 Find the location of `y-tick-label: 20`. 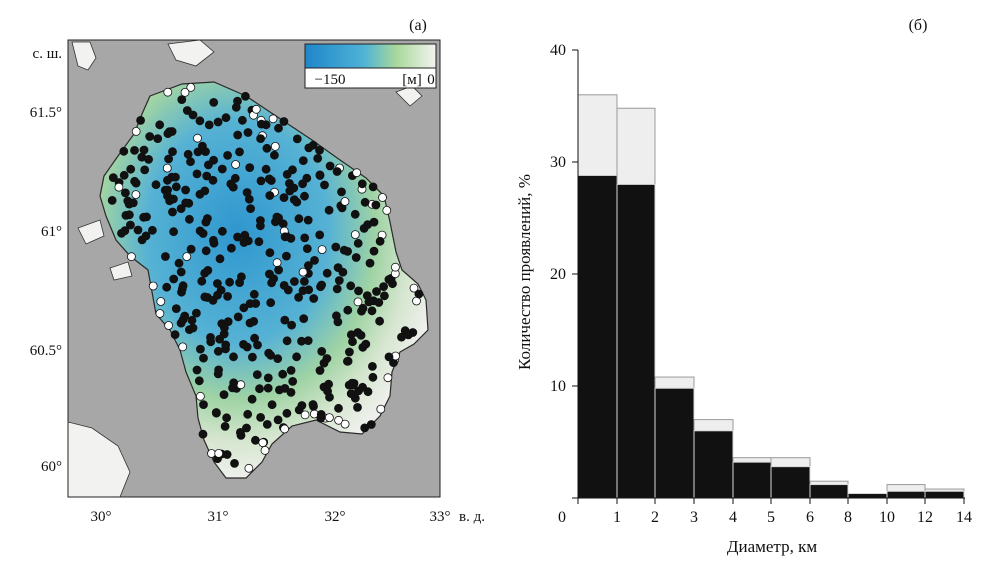

y-tick-label: 20 is located at coordinates (558, 274).